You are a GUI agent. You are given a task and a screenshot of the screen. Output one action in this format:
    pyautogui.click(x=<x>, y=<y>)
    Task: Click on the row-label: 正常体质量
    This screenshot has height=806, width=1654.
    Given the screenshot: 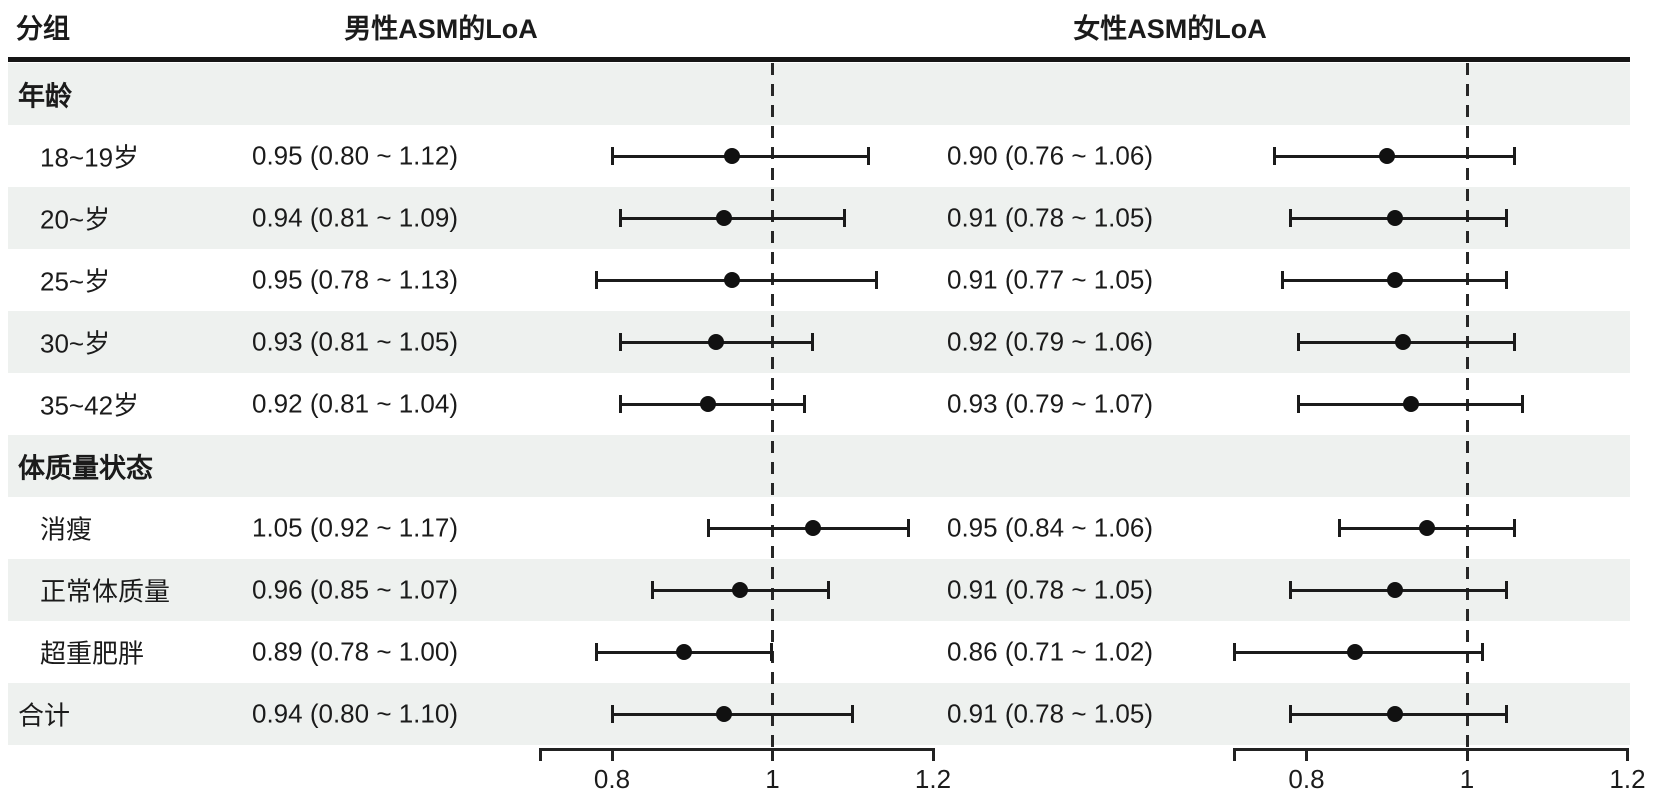 What is the action you would take?
    pyautogui.click(x=105, y=591)
    